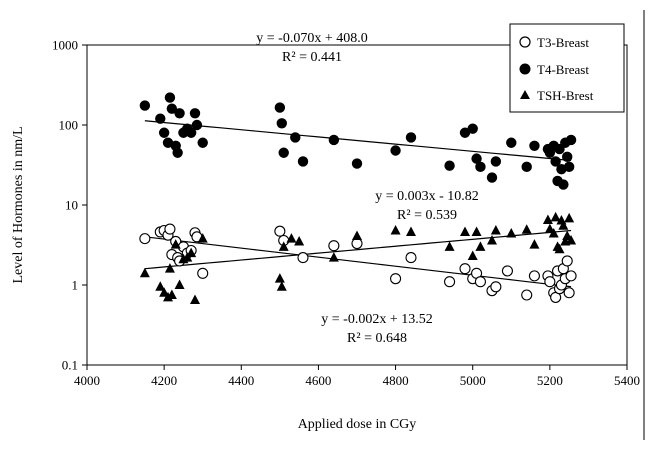 The height and width of the screenshot is (449, 654). Describe the element at coordinates (312, 57) in the screenshot. I see `trendline-r2-t4: R² = 0.441` at that location.